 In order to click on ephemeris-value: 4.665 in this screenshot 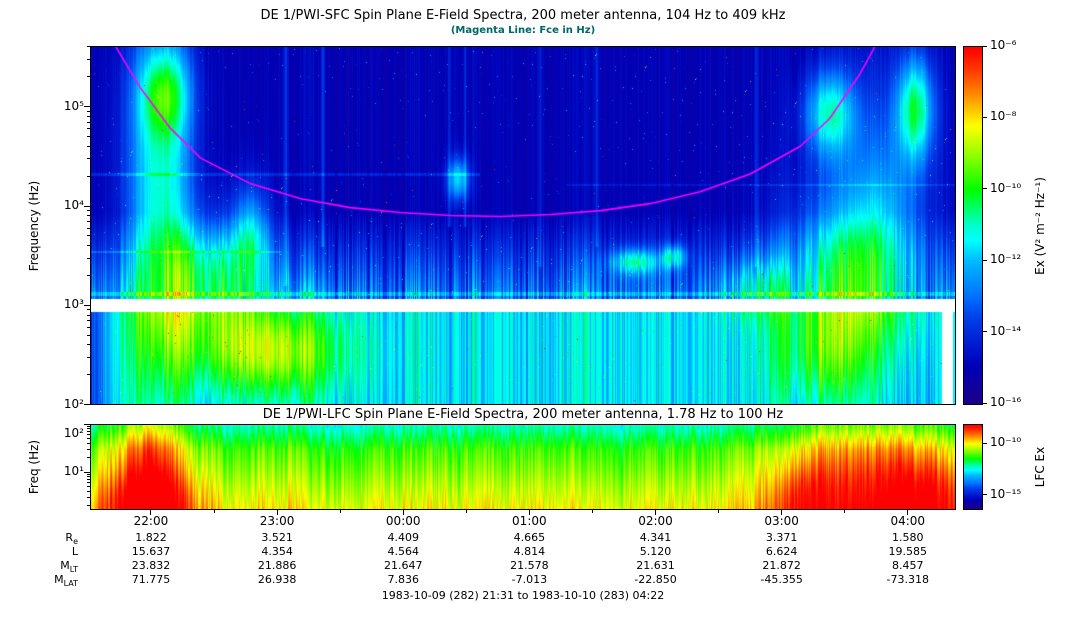, I will do `click(529, 537)`.